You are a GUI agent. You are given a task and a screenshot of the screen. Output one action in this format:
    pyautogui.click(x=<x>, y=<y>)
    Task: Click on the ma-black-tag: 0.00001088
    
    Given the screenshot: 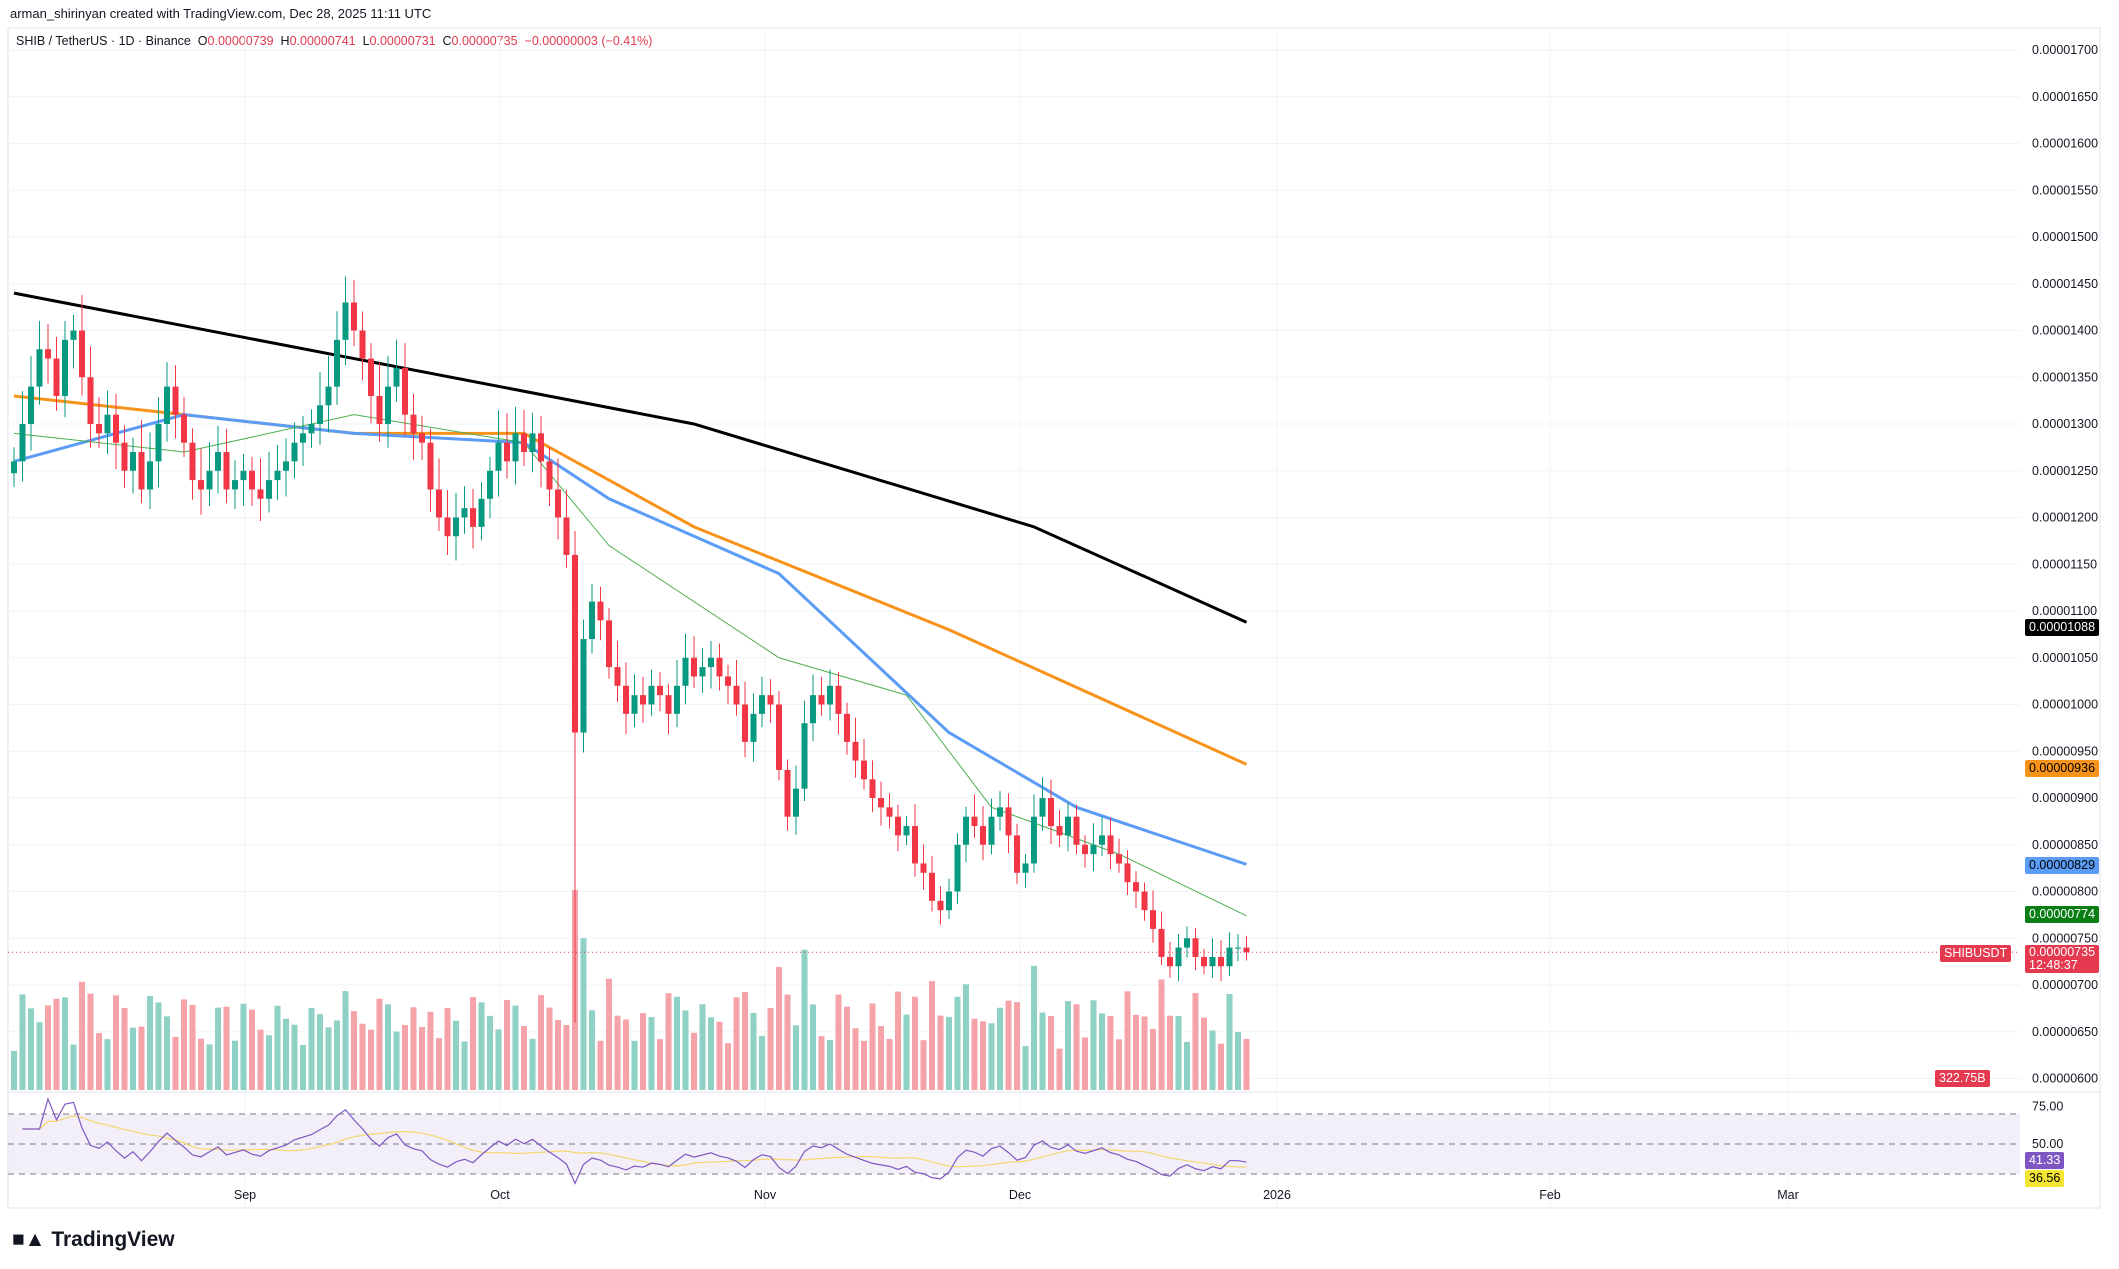 What is the action you would take?
    pyautogui.click(x=2062, y=627)
    